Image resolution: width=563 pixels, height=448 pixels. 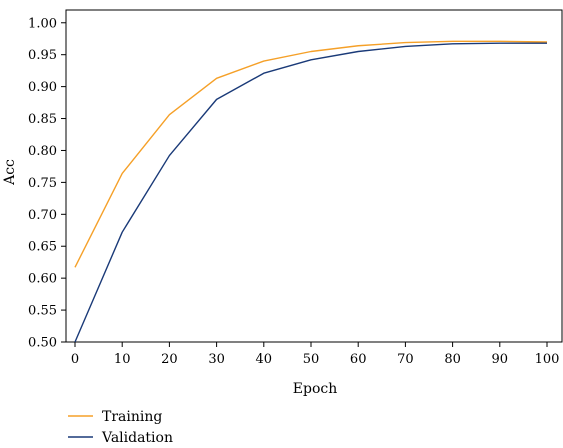 What do you see at coordinates (500, 359) in the screenshot?
I see `x-tick-label: 90` at bounding box center [500, 359].